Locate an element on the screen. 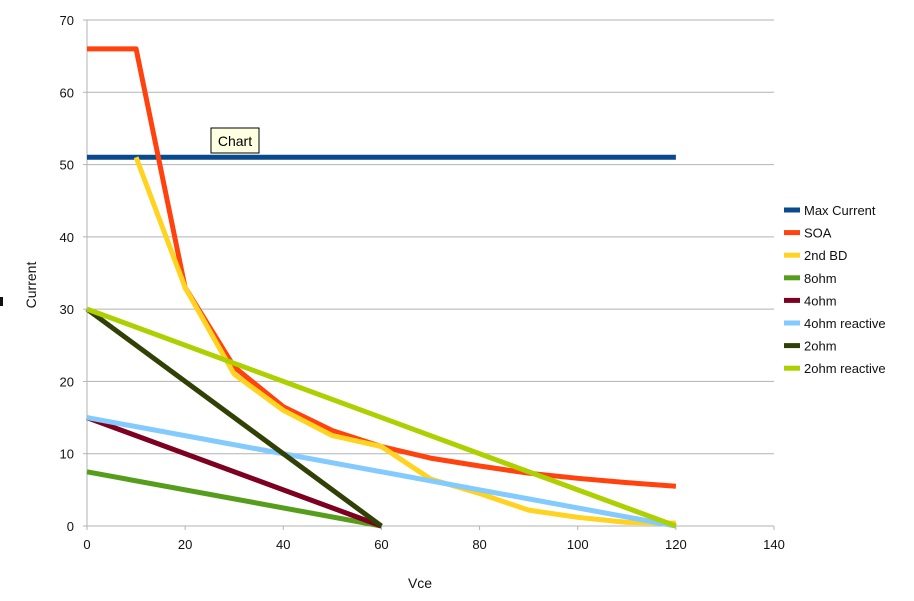 The height and width of the screenshot is (601, 914). legend-label: Max Current is located at coordinates (840, 210).